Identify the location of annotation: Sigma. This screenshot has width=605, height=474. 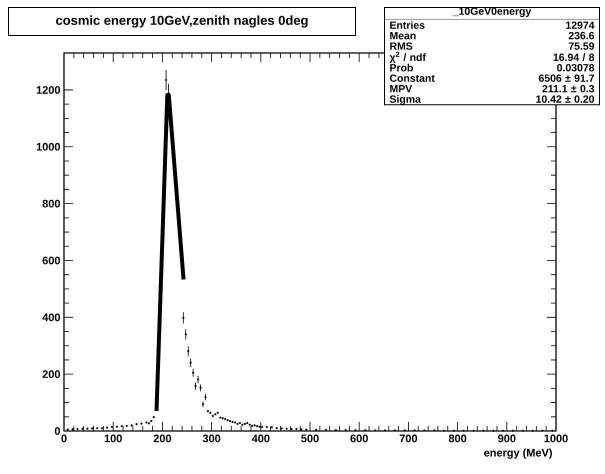
(405, 100).